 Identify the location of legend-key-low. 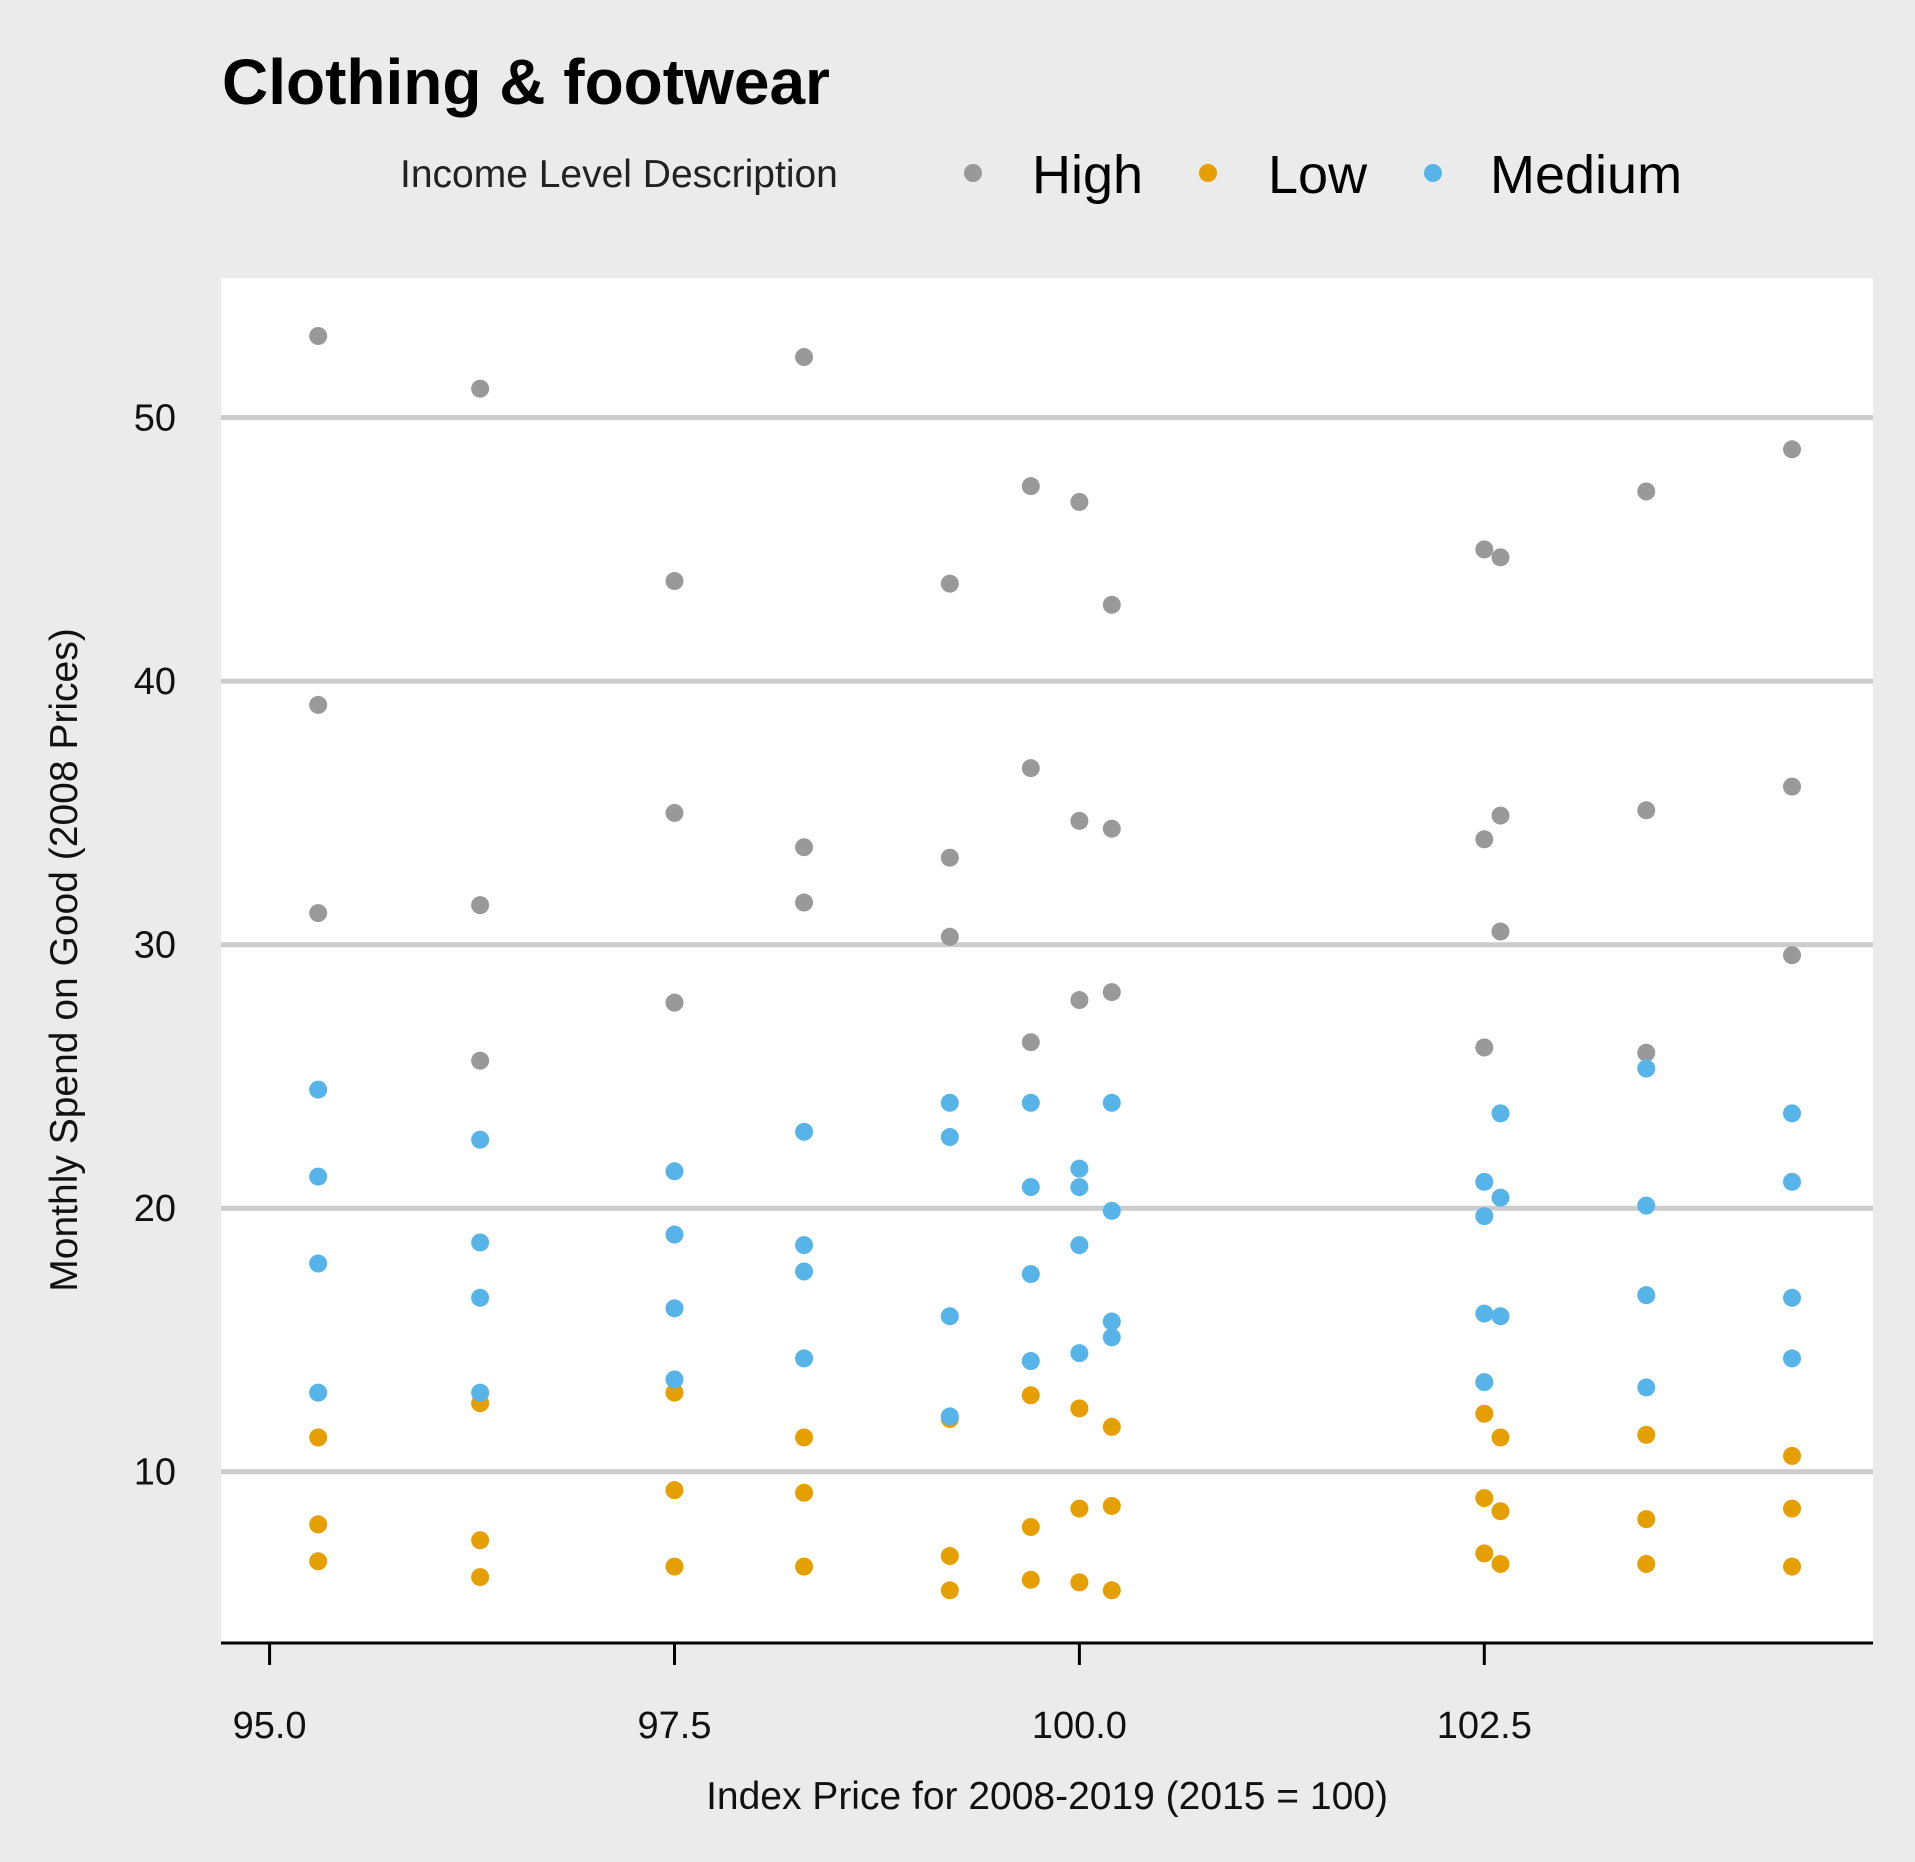
(1208, 173).